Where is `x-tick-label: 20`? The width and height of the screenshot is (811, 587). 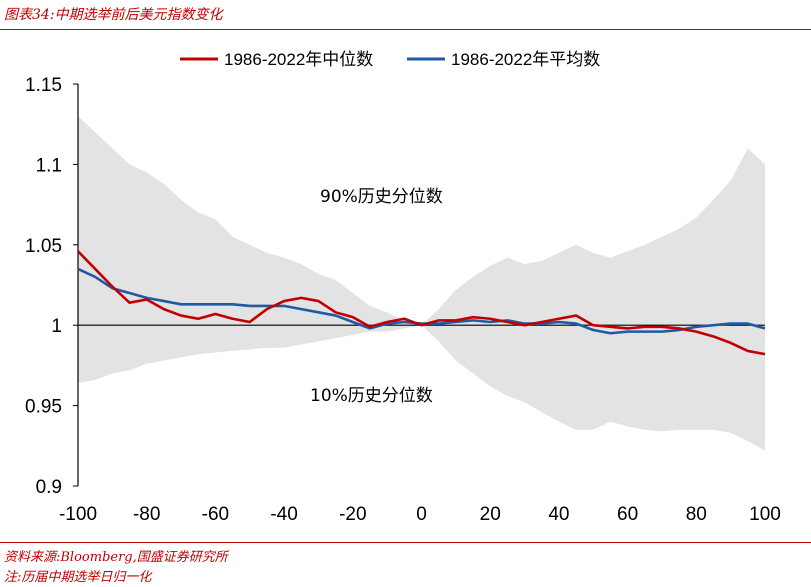
x-tick-label: 20 is located at coordinates (490, 514).